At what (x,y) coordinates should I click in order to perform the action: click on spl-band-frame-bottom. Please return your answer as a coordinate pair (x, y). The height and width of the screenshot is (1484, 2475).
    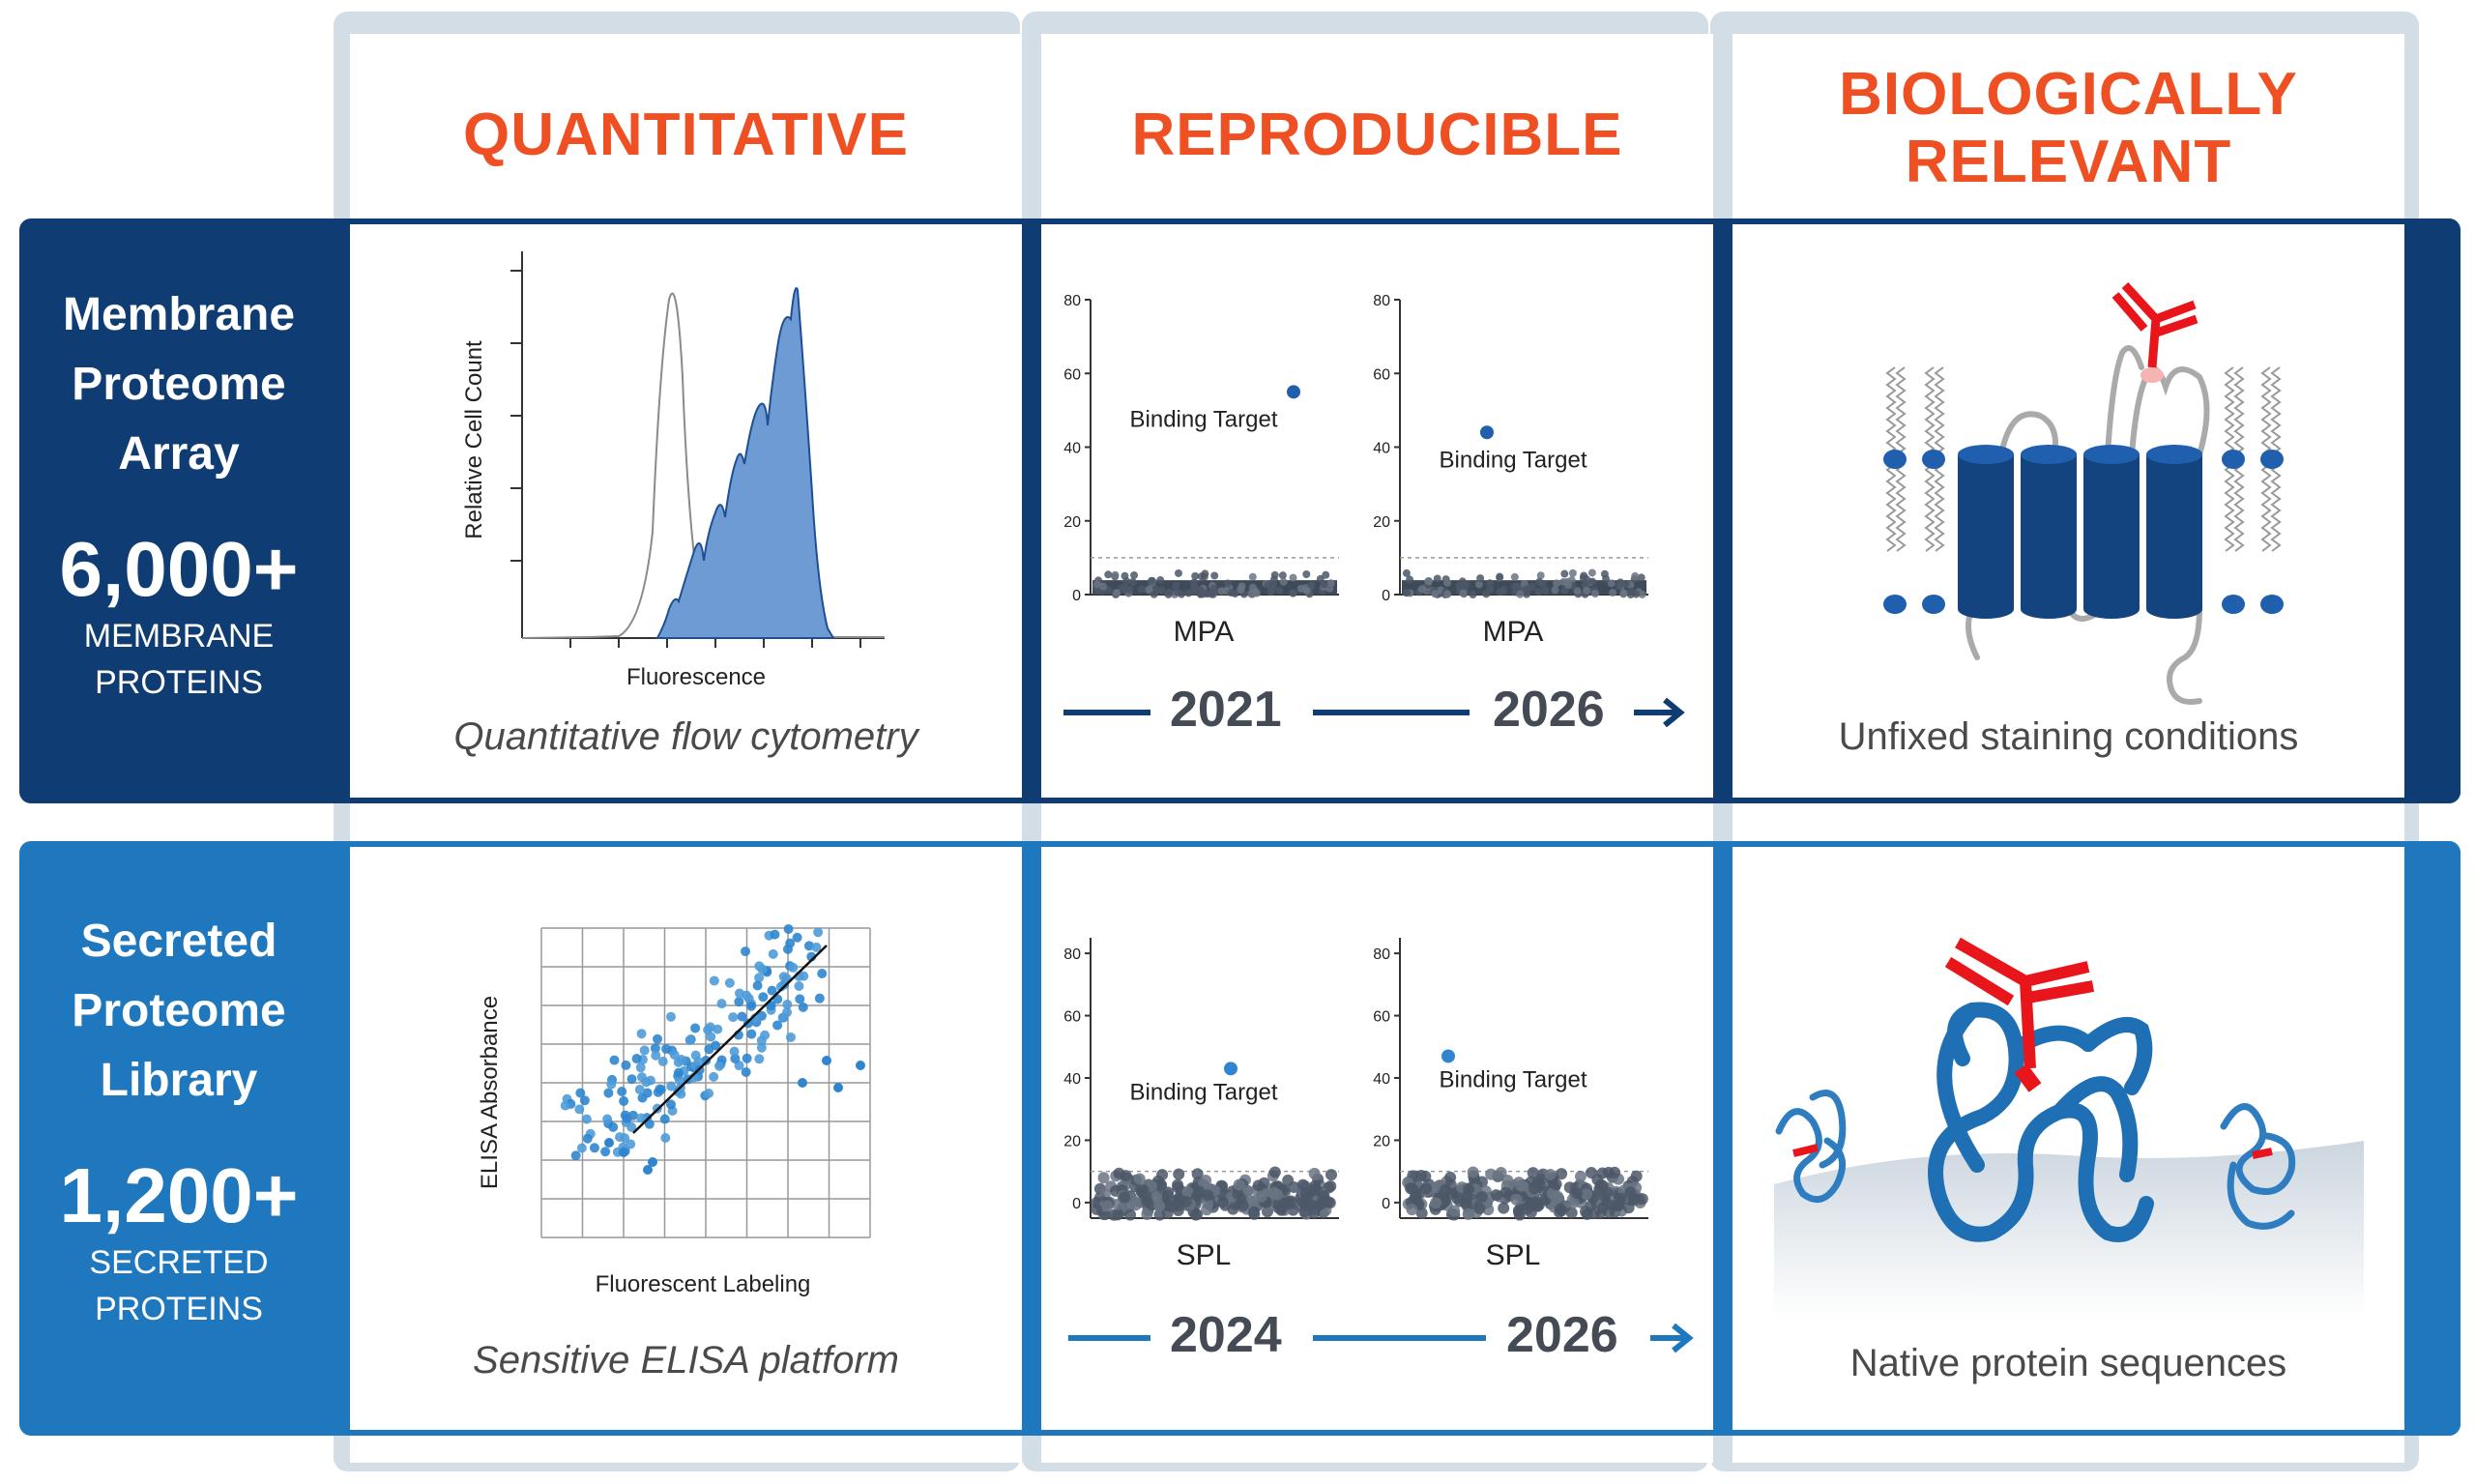
    Looking at the image, I should click on (1376, 1433).